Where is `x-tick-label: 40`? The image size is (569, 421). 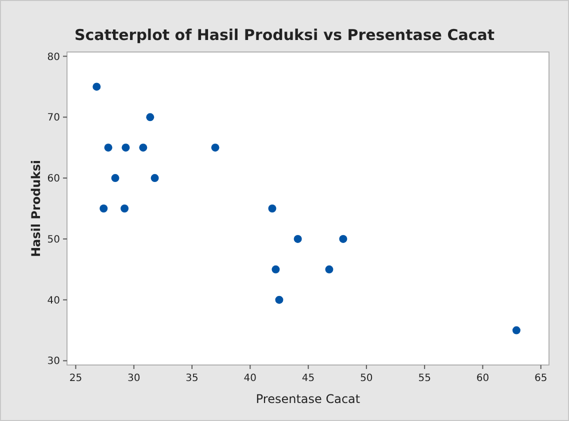
x-tick-label: 40 is located at coordinates (250, 378).